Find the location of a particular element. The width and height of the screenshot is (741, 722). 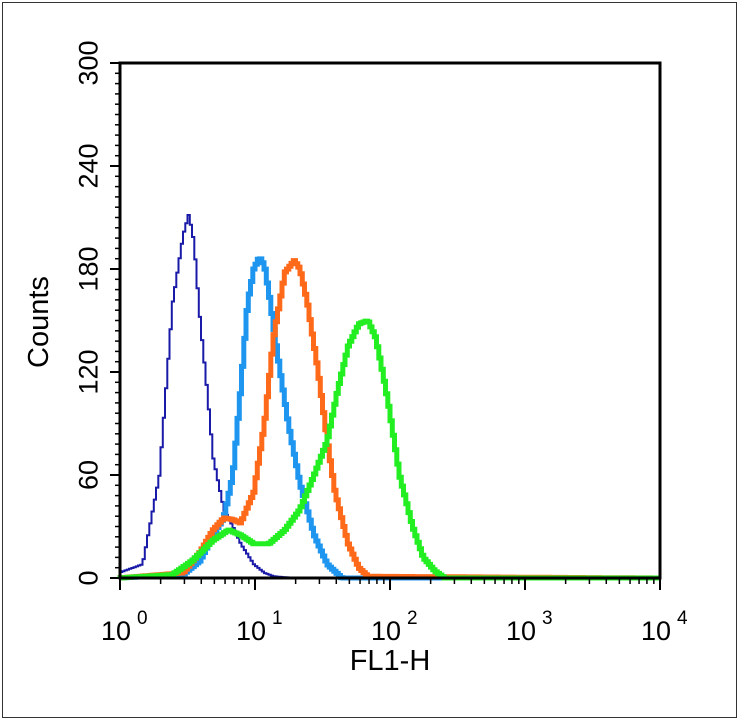

y-tick-label: 60 is located at coordinates (88, 475).